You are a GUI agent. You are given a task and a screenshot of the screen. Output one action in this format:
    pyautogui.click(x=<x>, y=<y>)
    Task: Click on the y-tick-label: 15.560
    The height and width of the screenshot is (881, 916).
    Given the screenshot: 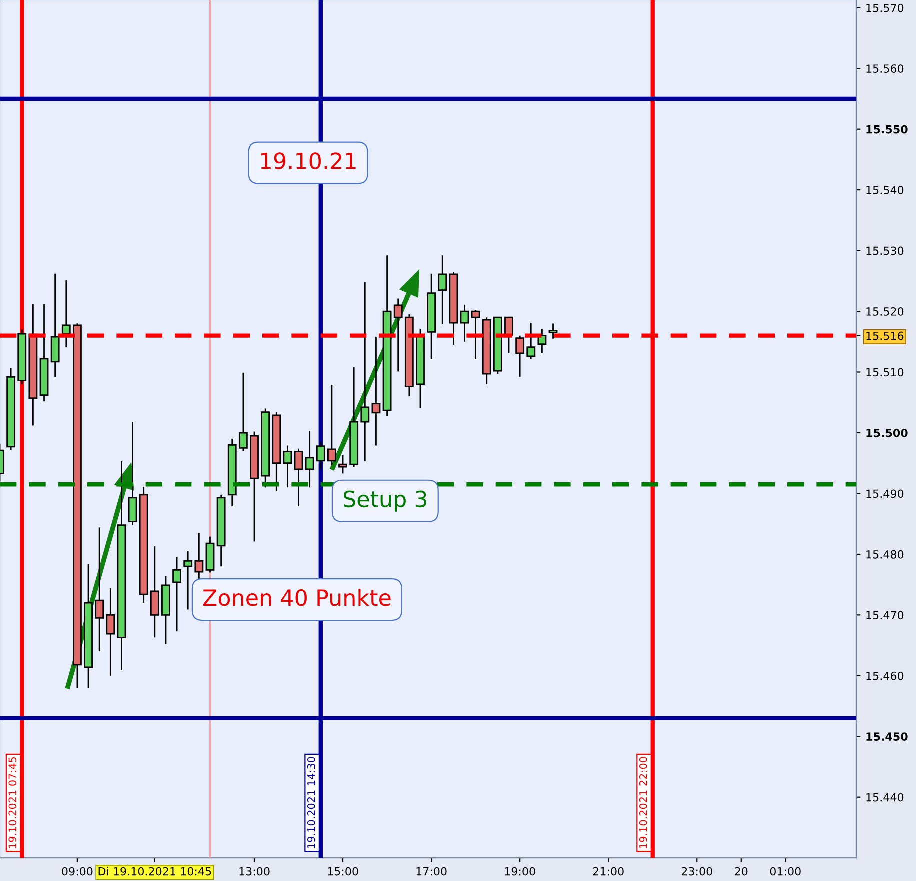 What is the action you would take?
    pyautogui.click(x=885, y=69)
    